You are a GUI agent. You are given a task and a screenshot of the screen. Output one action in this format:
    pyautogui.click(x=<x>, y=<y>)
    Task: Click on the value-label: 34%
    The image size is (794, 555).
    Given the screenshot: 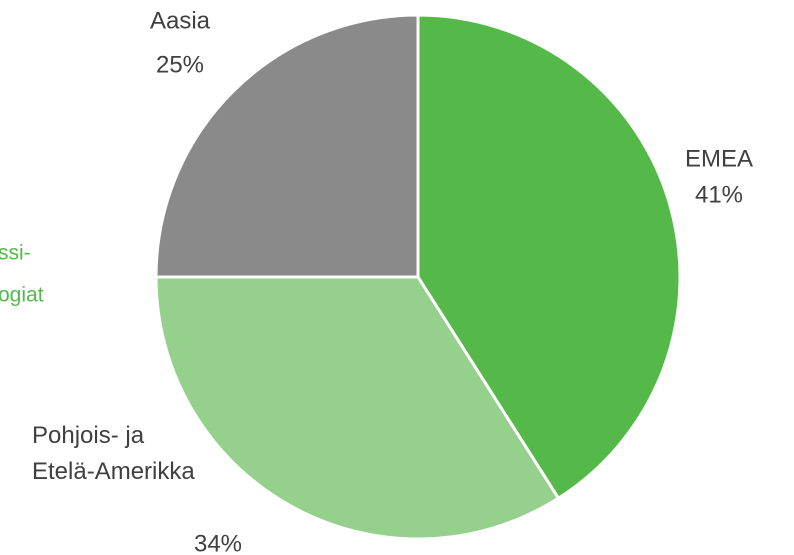 What is the action you would take?
    pyautogui.click(x=218, y=542)
    